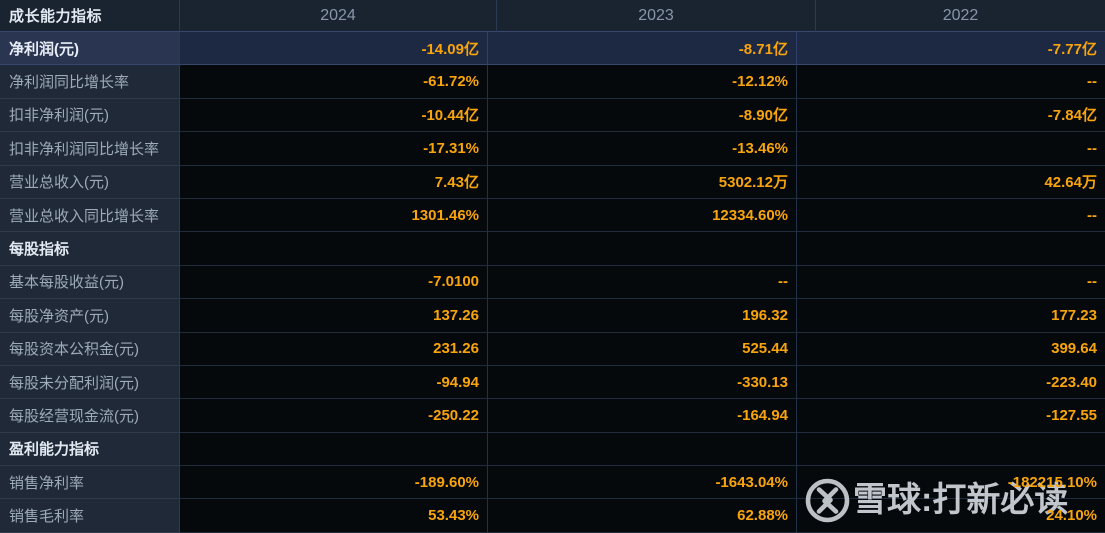  What do you see at coordinates (1052, 482) in the screenshot?
I see `value-2022: -182215.10%` at bounding box center [1052, 482].